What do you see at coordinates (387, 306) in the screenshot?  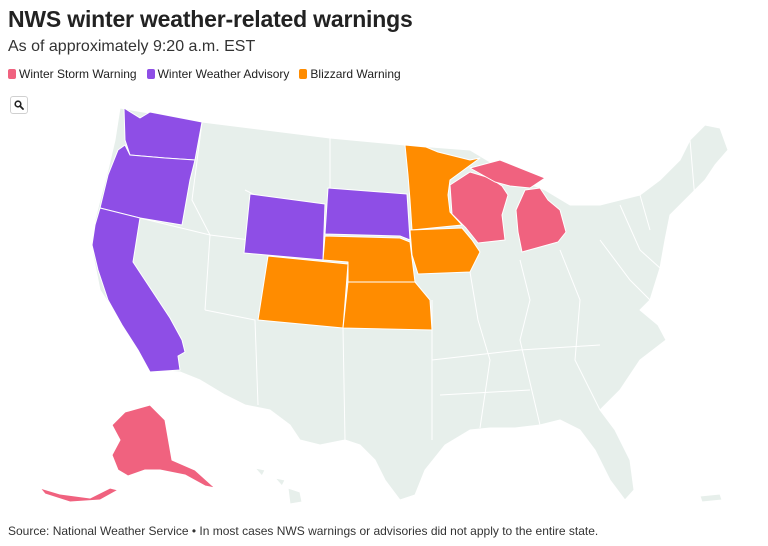 I see `state-kansas` at bounding box center [387, 306].